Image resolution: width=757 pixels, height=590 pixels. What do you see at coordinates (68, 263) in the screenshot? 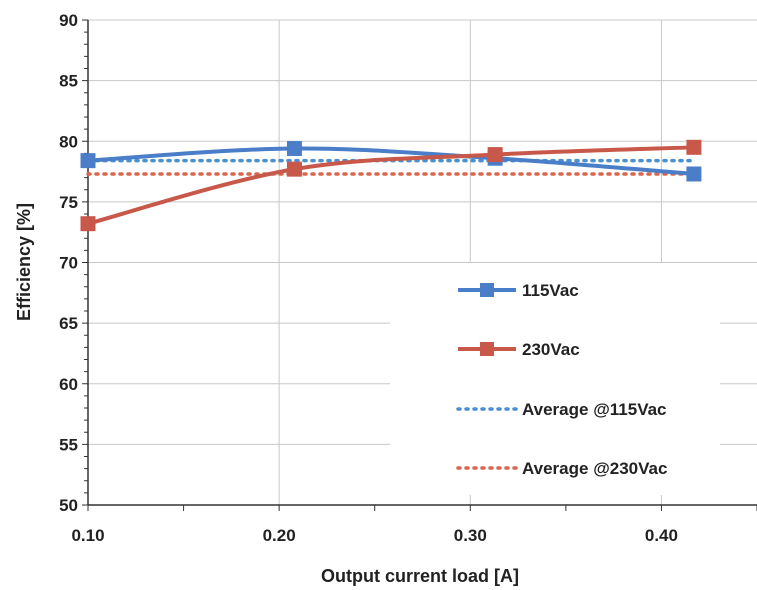
I see `y-tick-label: 70` at bounding box center [68, 263].